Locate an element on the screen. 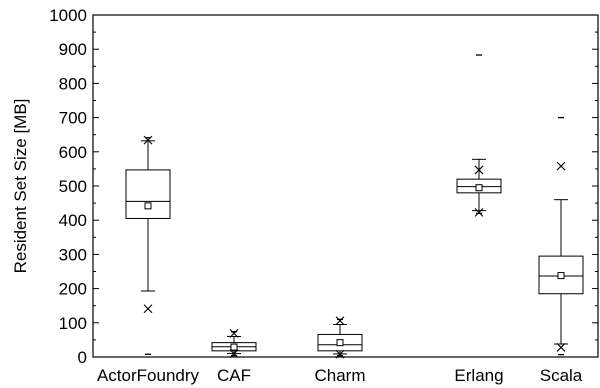 The image size is (600, 388). box-charm is located at coordinates (340, 337).